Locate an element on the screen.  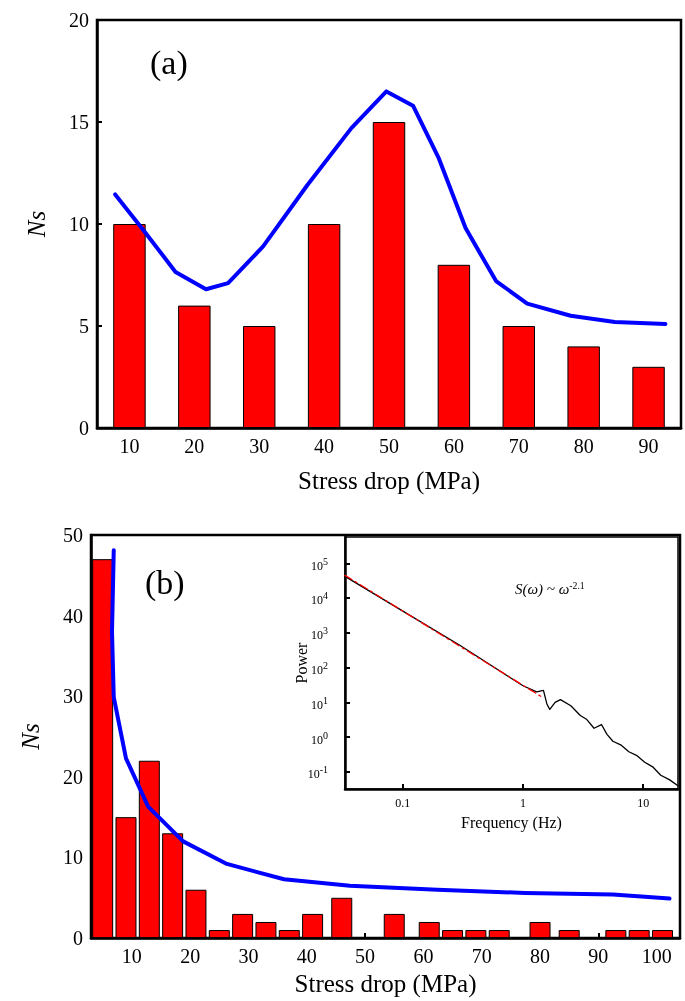
y-tick-label: 10$^{-1}$ is located at coordinates (317, 773).